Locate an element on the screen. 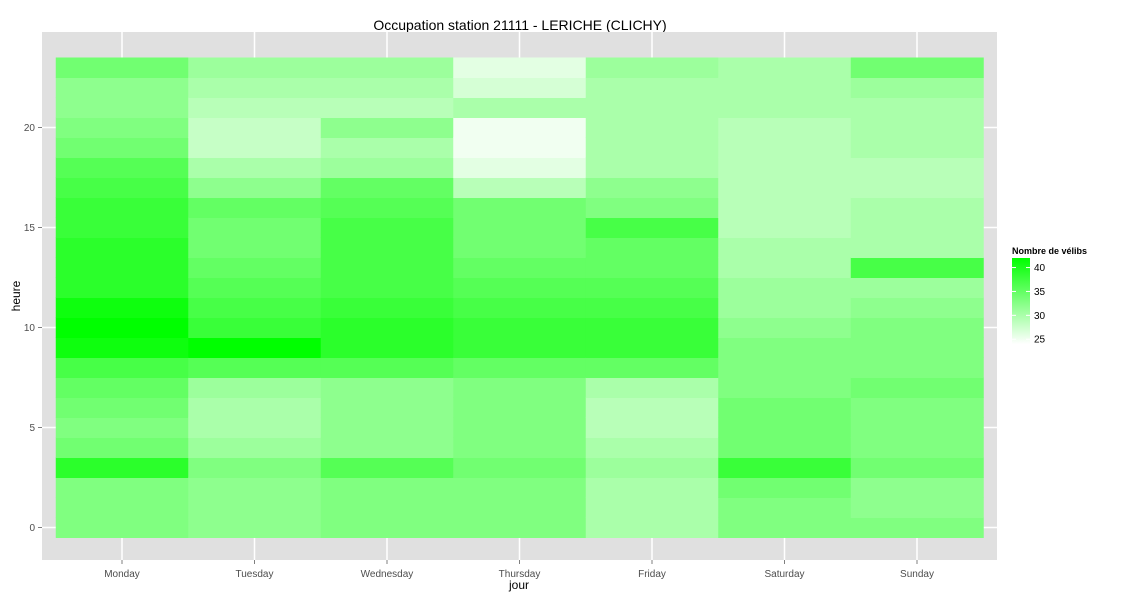 The width and height of the screenshot is (1125, 600). y-tick-label: 15 is located at coordinates (30, 228).